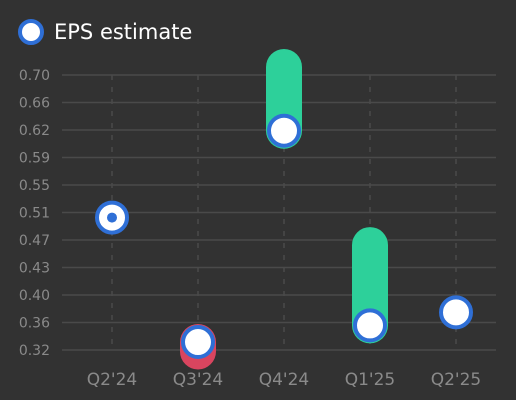 Image resolution: width=516 pixels, height=400 pixels. I want to click on x-tick-label: Q1'25, so click(370, 380).